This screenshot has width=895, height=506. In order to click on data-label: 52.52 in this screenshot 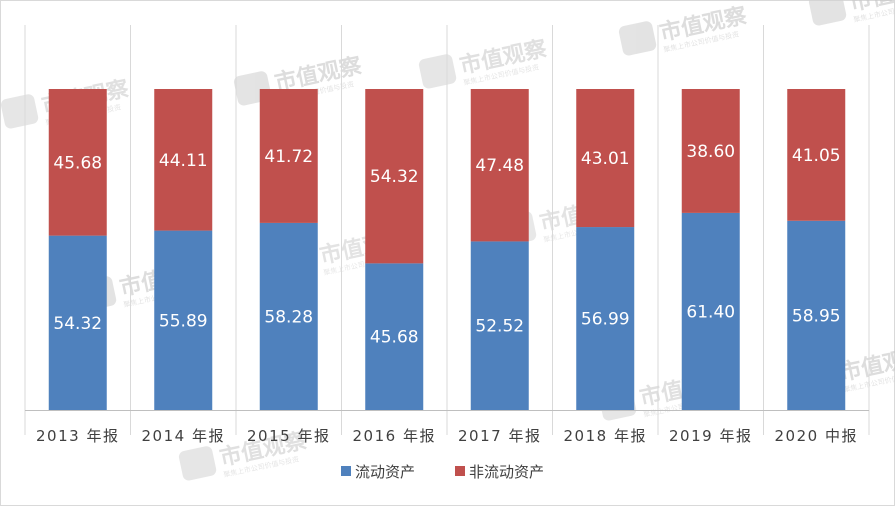, I will do `click(499, 327)`.